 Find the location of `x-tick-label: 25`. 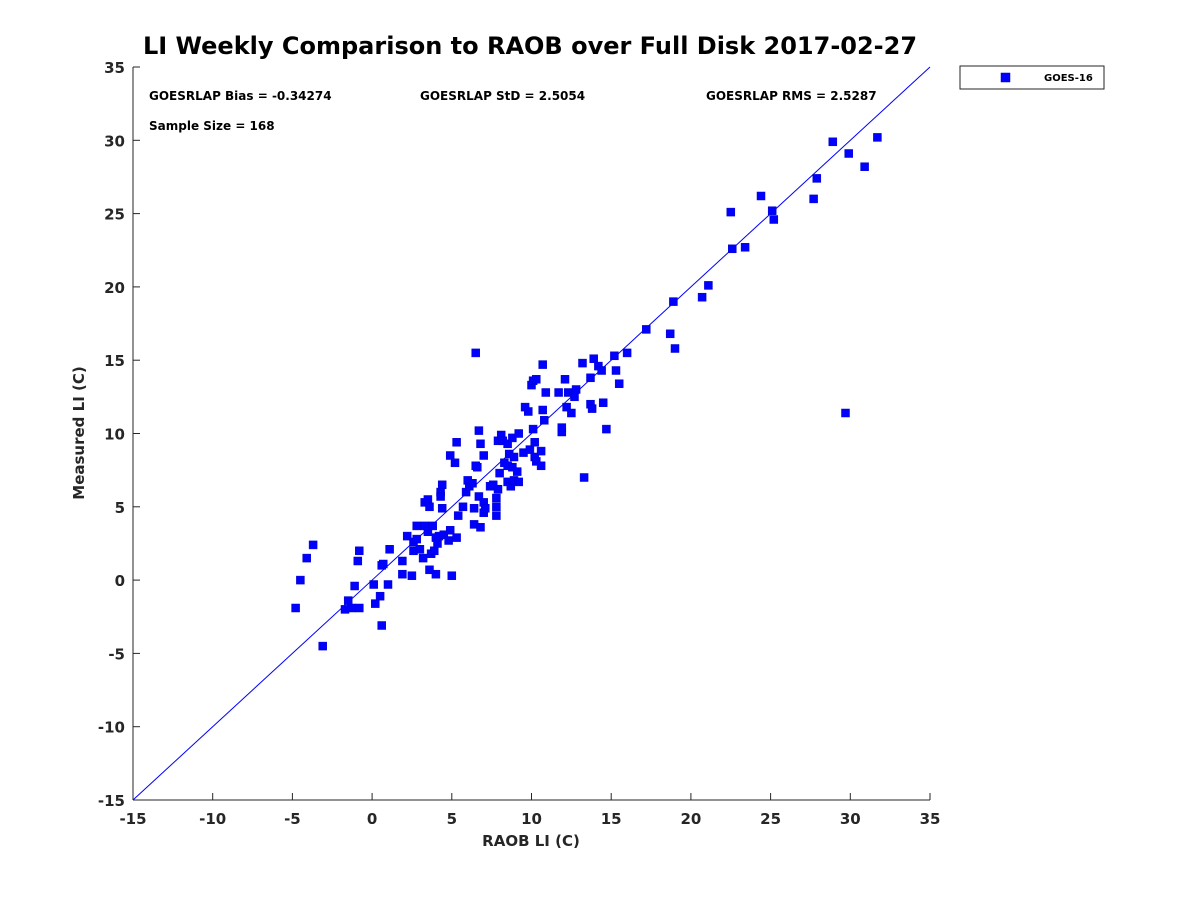

x-tick-label: 25 is located at coordinates (770, 819).